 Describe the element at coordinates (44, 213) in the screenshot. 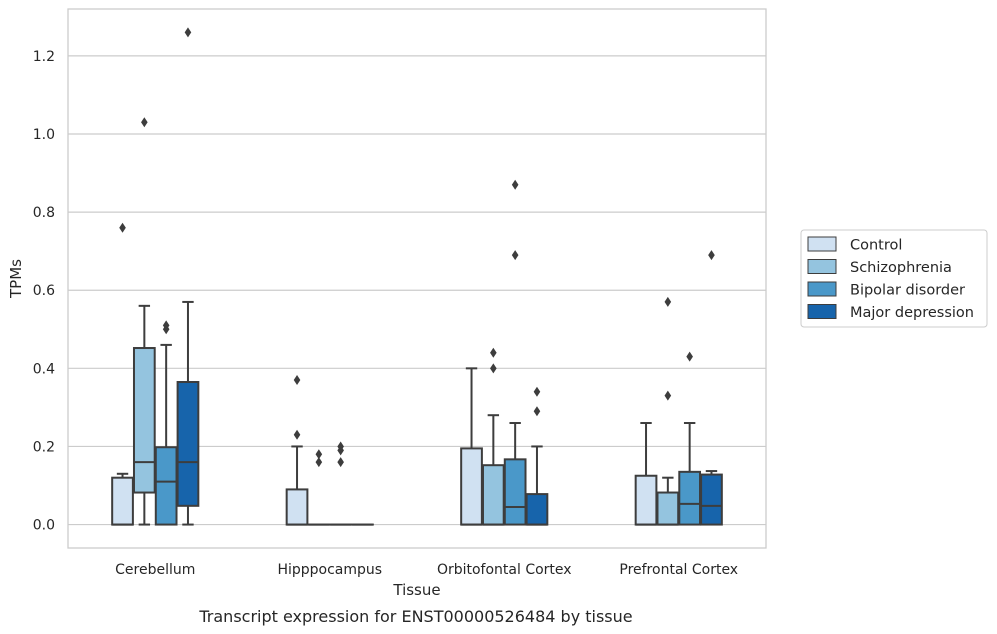

I see `y-tick-label: 0.8` at that location.